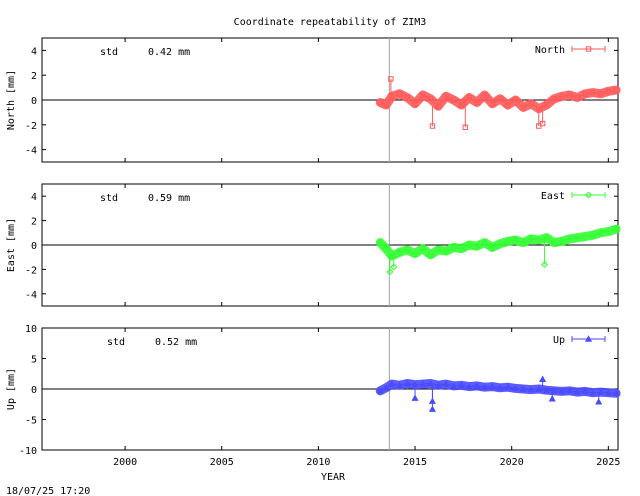 The height and width of the screenshot is (496, 640). Describe the element at coordinates (125, 462) in the screenshot. I see `x-tick-label: 2000` at that location.